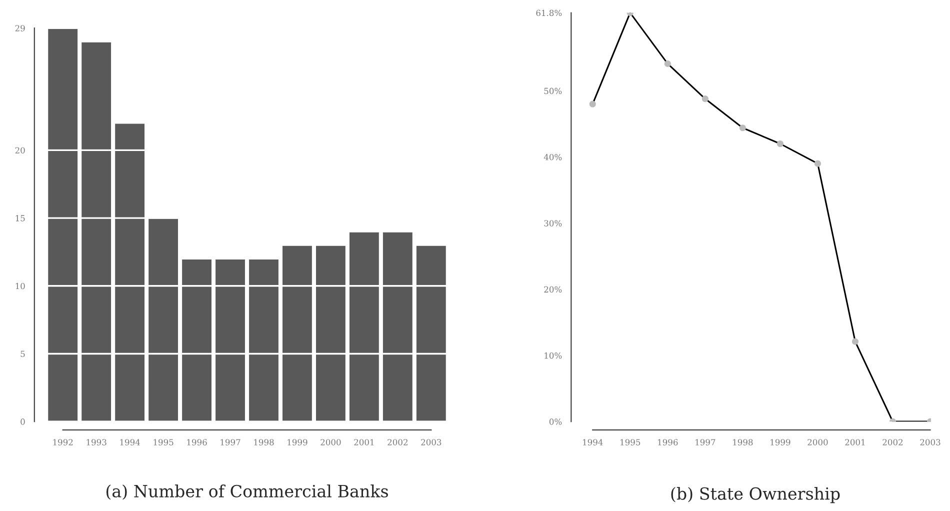 The height and width of the screenshot is (511, 950). Describe the element at coordinates (247, 492) in the screenshot. I see `text: (a) Number of Commercial Banks` at that location.